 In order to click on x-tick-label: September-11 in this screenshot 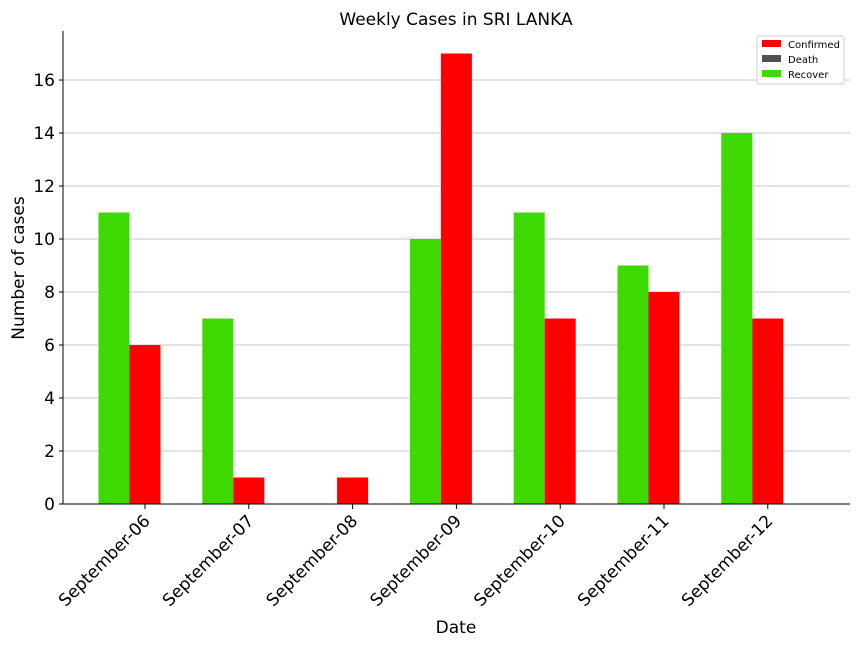, I will do `click(623, 560)`.